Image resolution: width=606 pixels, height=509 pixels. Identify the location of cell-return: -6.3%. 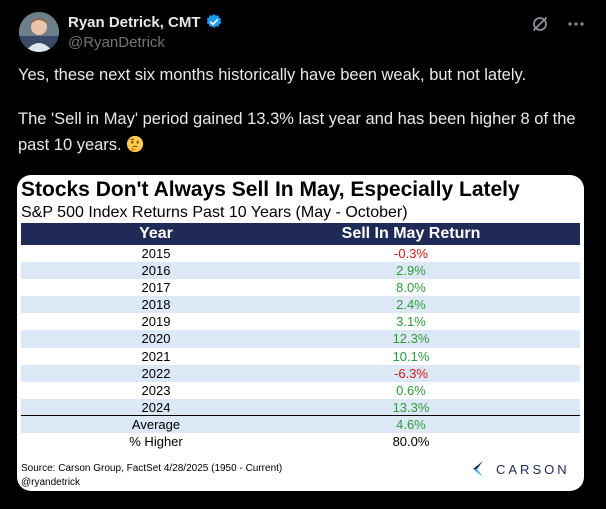
(411, 373).